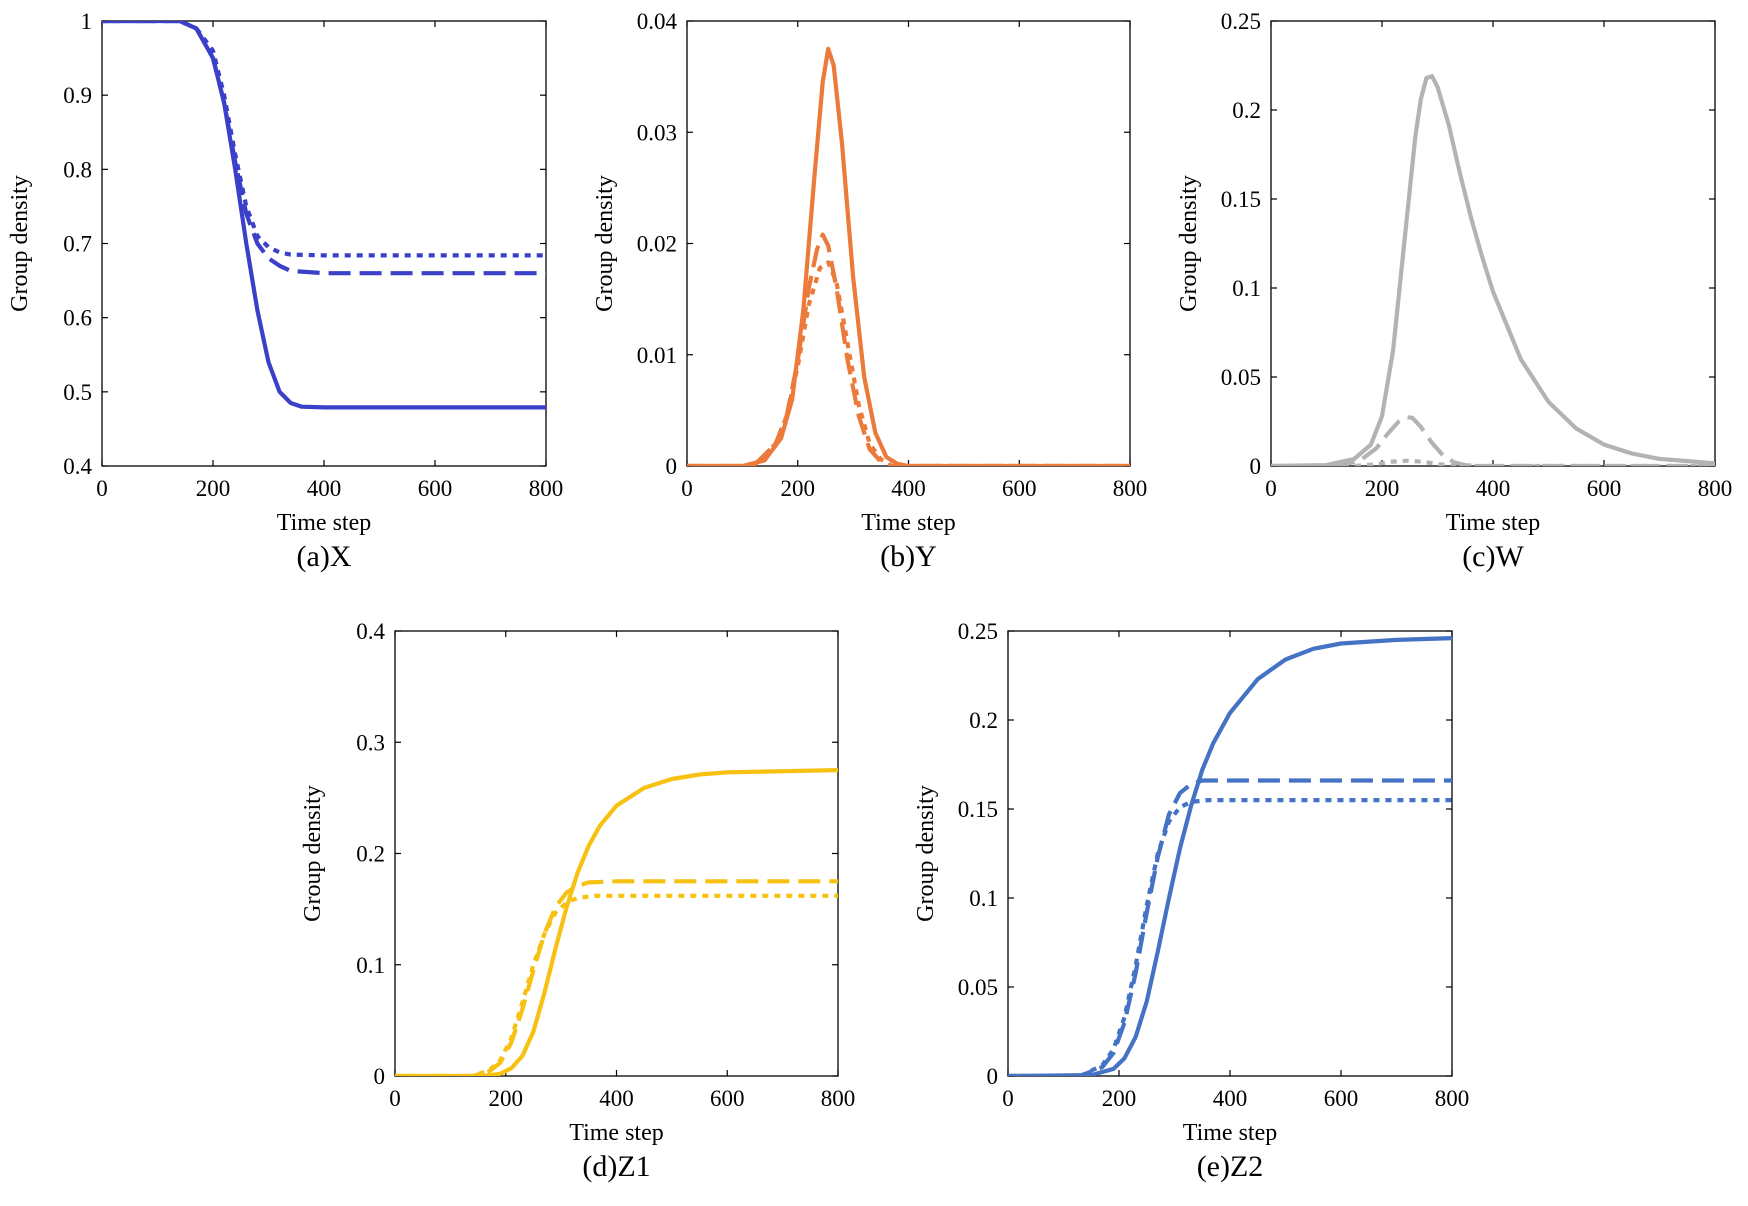  I want to click on y-tick-label: 1, so click(87, 21).